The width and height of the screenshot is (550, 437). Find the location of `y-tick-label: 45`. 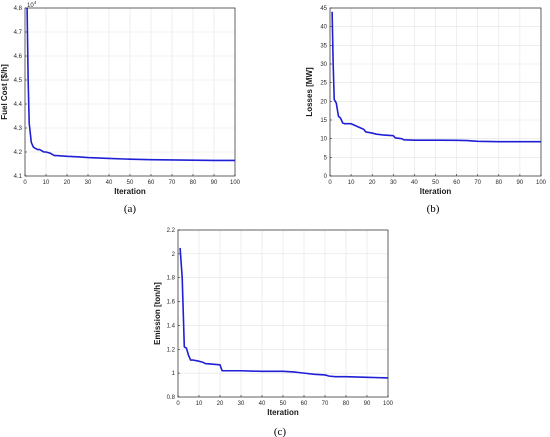

y-tick-label: 45 is located at coordinates (323, 9).